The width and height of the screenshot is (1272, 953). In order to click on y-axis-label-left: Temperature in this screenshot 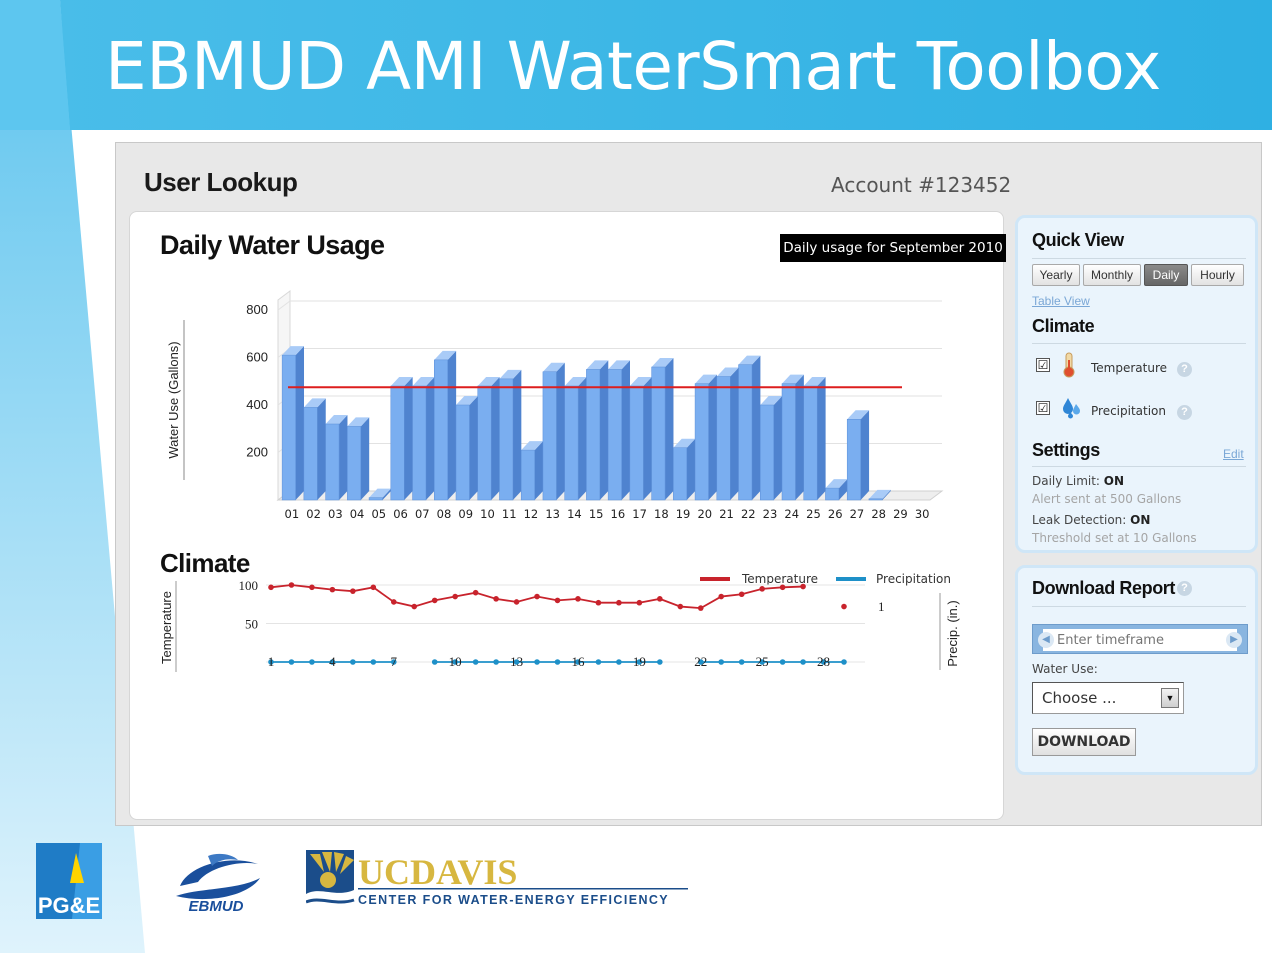, I will do `click(166, 627)`.